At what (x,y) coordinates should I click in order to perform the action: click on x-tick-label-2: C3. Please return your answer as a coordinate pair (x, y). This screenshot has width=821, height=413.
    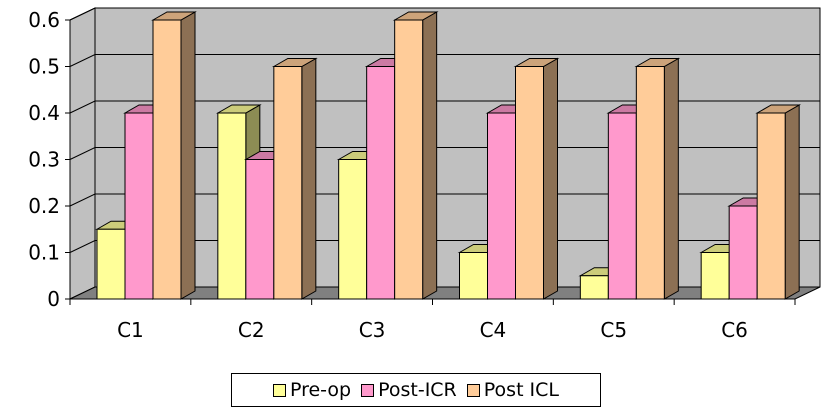
    Looking at the image, I should click on (372, 330).